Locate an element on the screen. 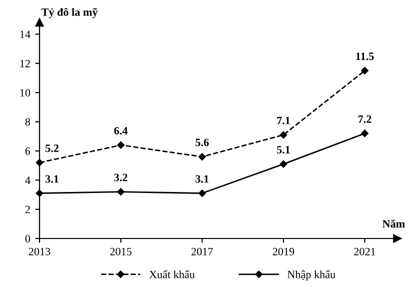  y-tick-label: 4 is located at coordinates (27, 180).